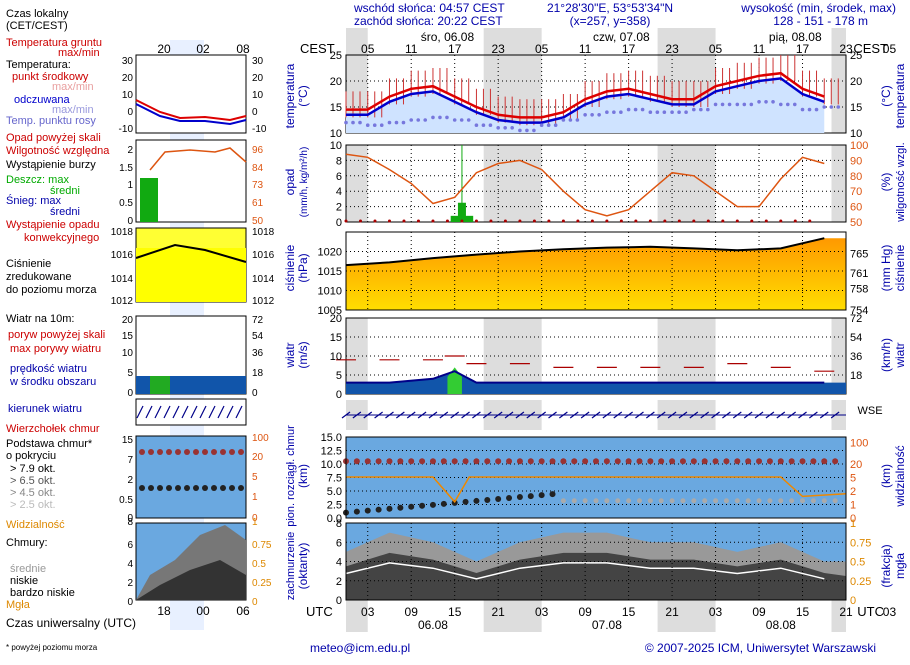  Describe the element at coordinates (51, 165) in the screenshot. I see `legend-storm: Wystąpienie burzy` at that location.